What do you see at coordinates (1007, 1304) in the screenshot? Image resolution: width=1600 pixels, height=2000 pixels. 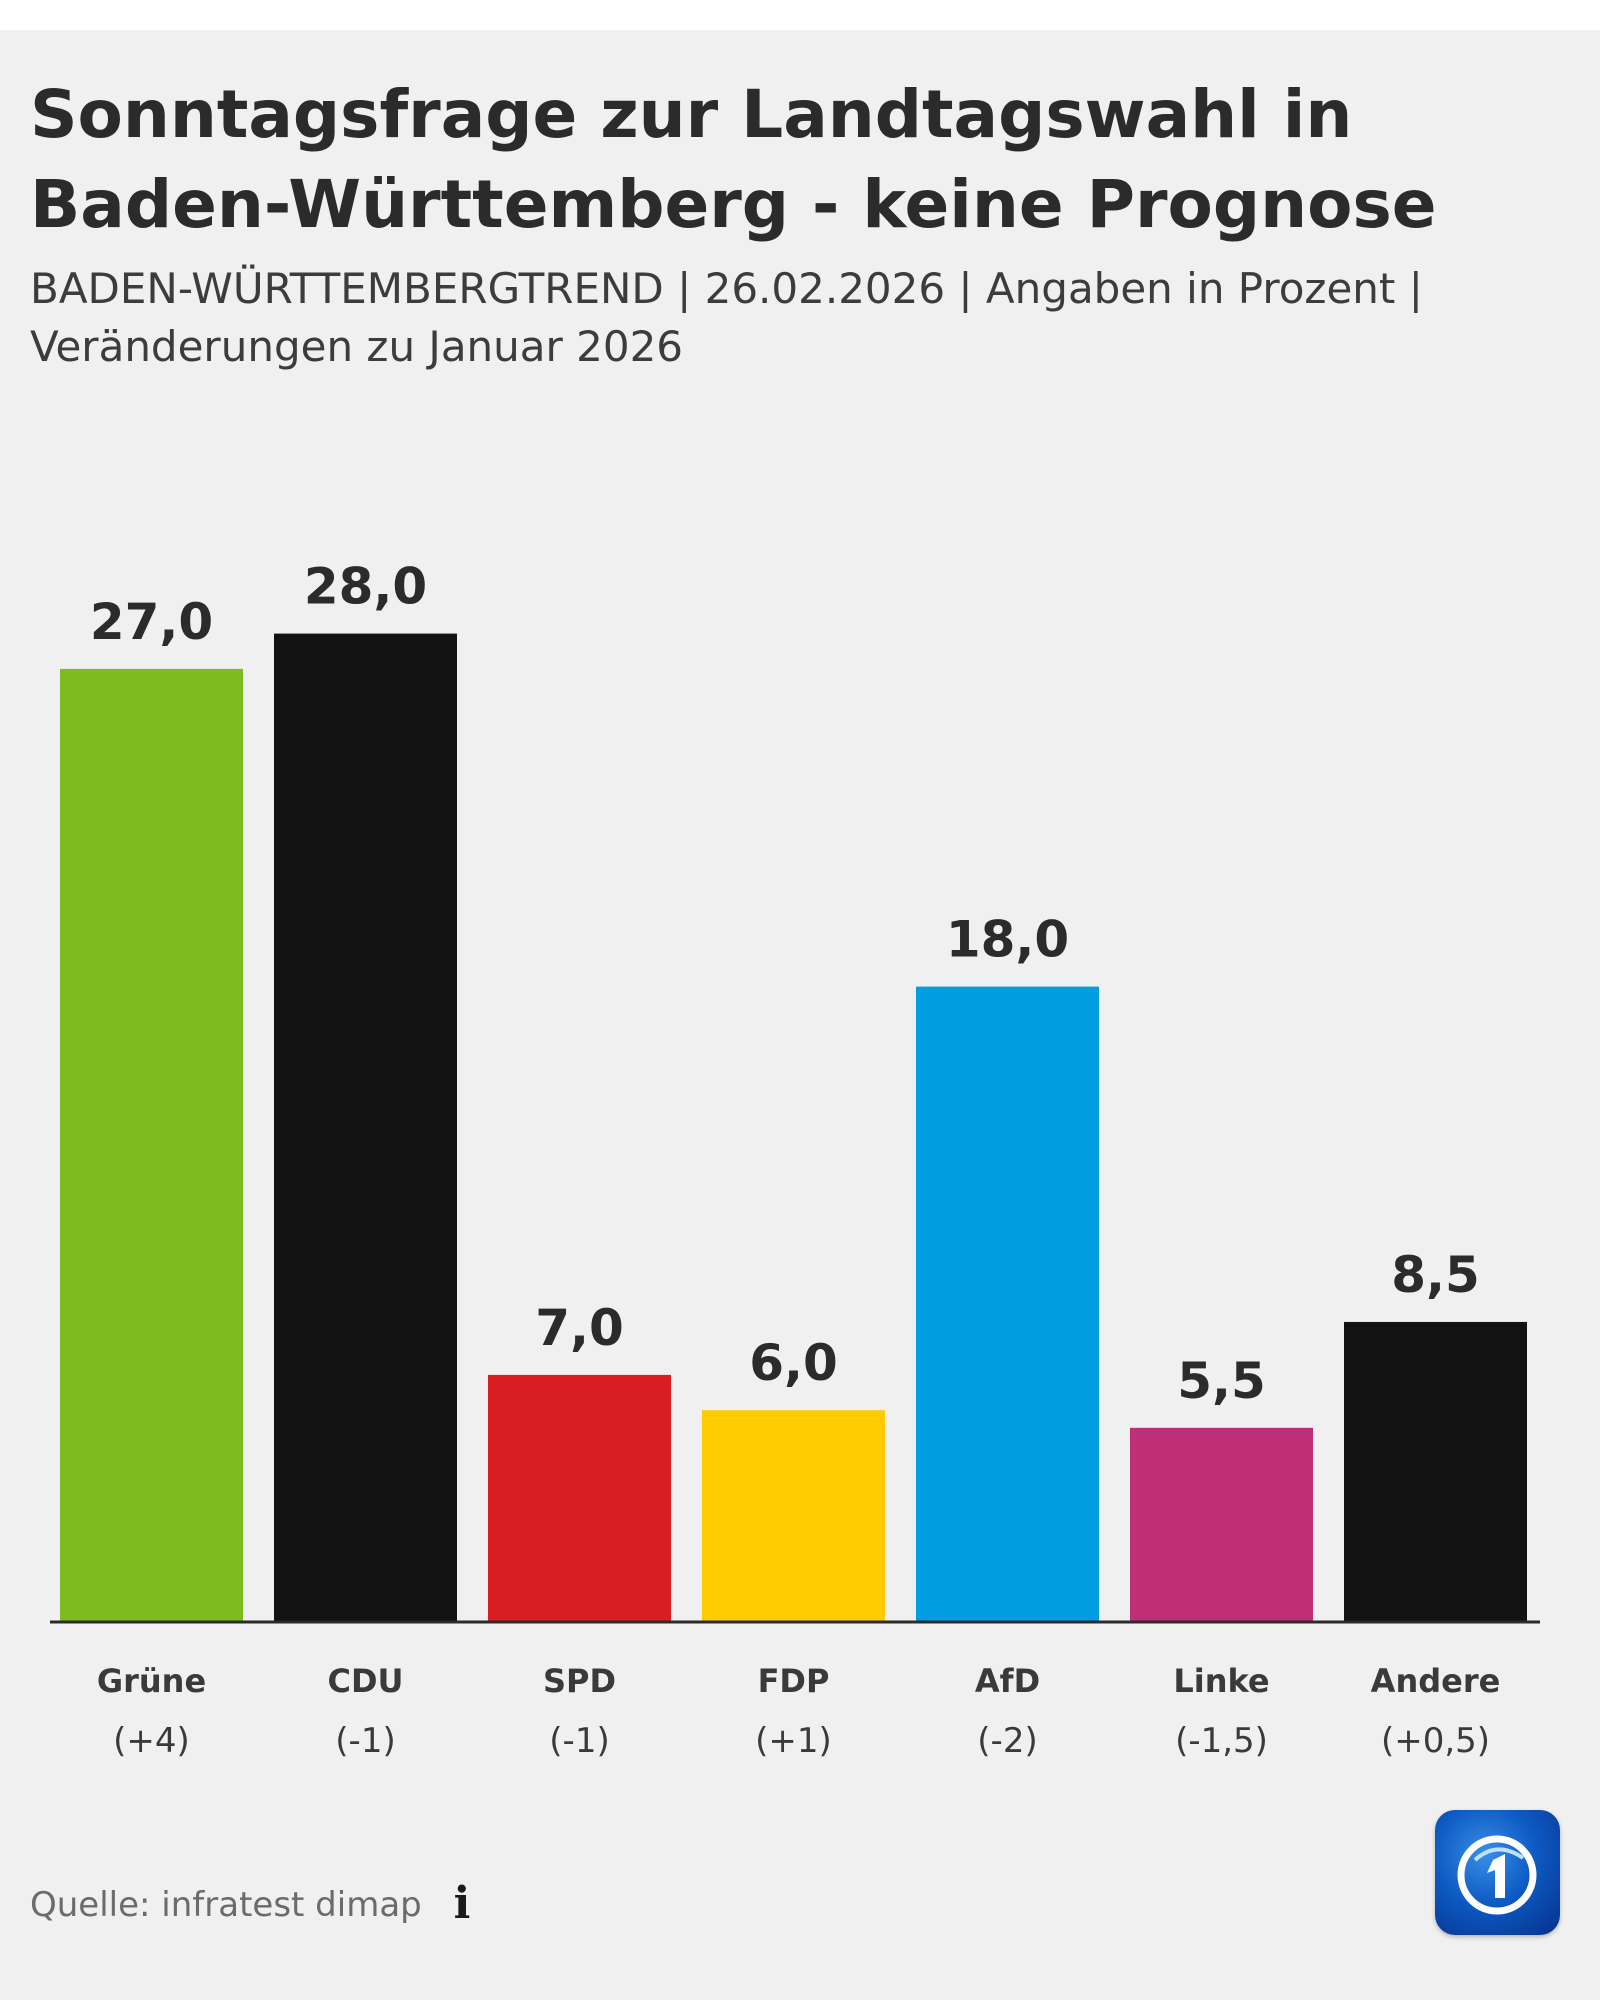 I see `bar-afd` at bounding box center [1007, 1304].